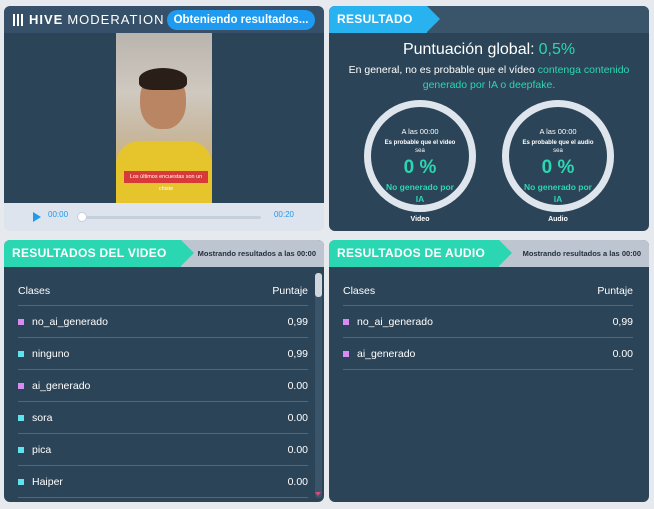 The width and height of the screenshot is (654, 509). I want to click on seek-handle, so click(82, 217).